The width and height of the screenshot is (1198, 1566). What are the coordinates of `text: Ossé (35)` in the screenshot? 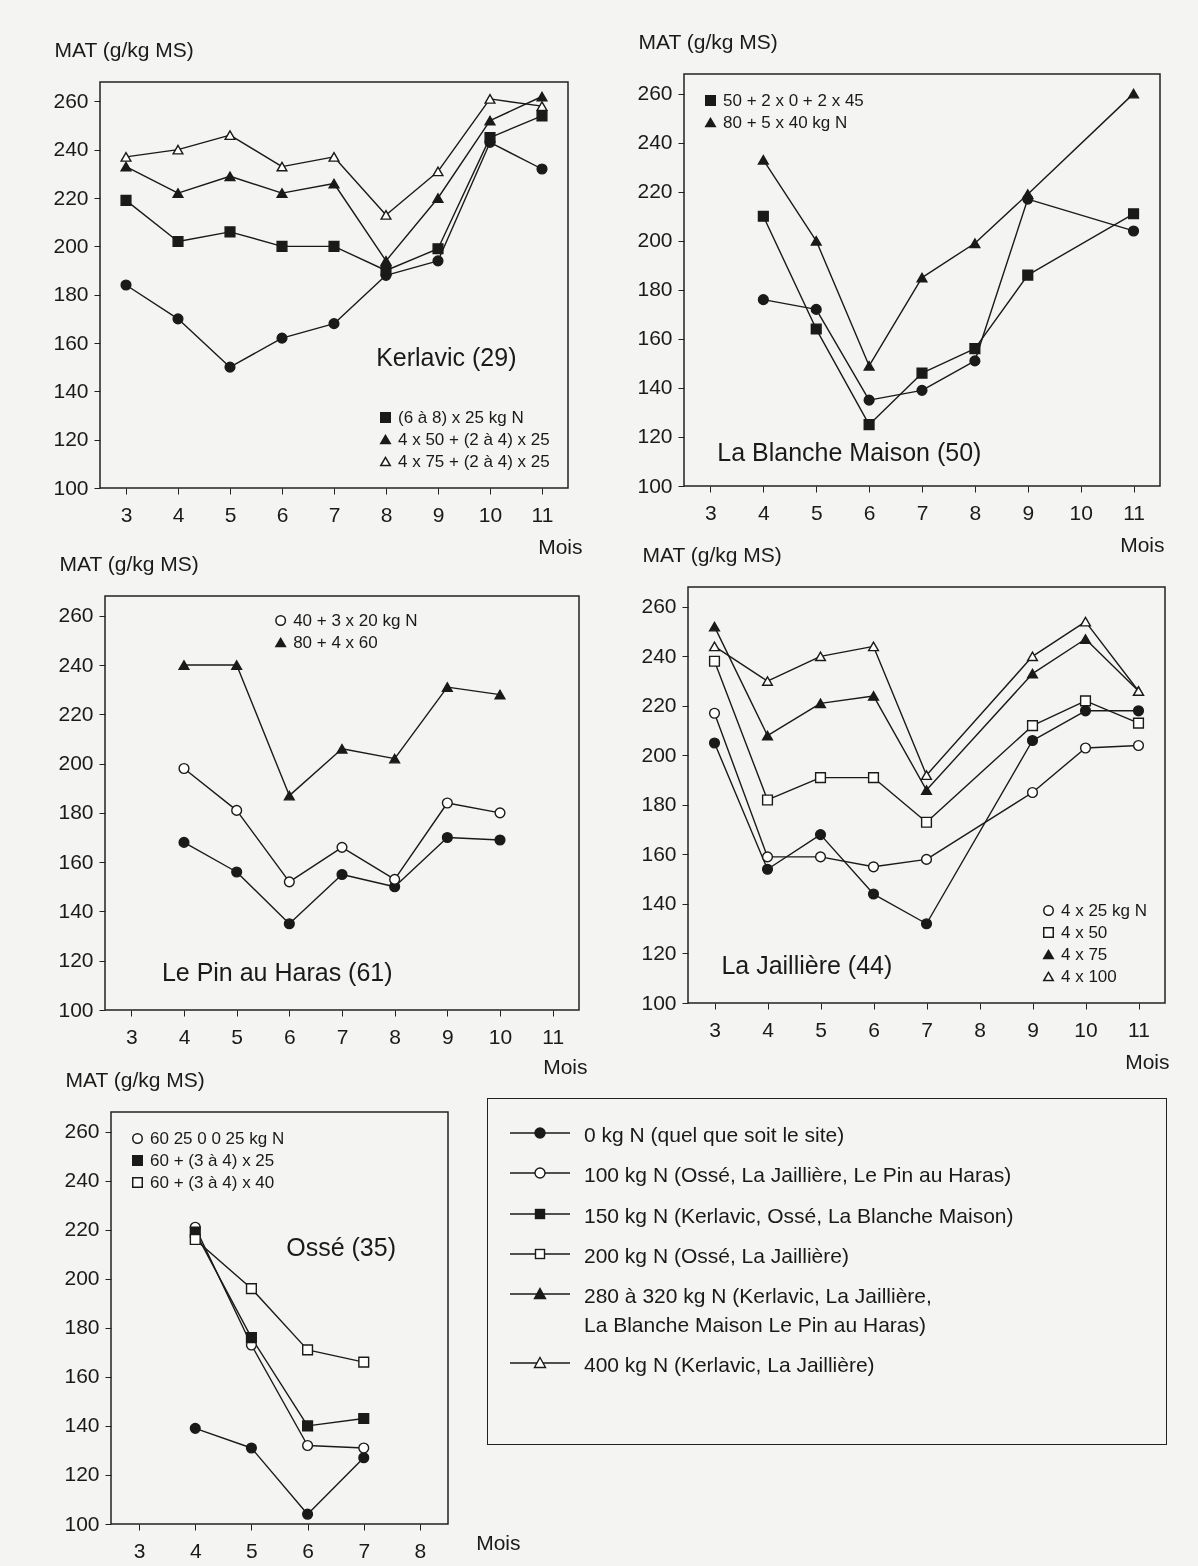 It's located at (341, 1246).